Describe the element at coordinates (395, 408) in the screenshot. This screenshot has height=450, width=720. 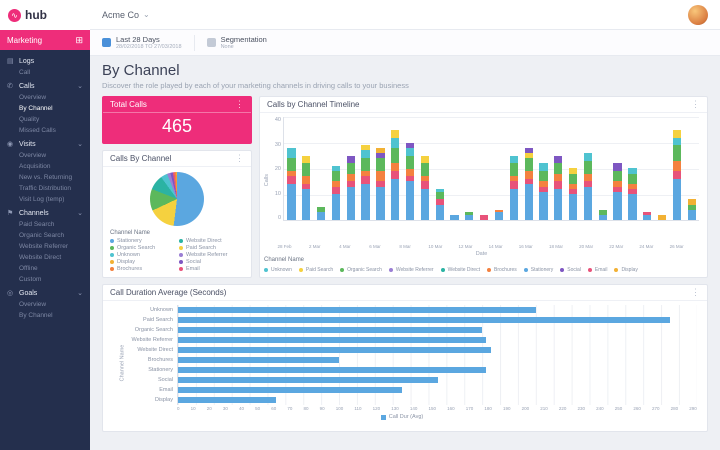
I see `x-tick: 130` at that location.